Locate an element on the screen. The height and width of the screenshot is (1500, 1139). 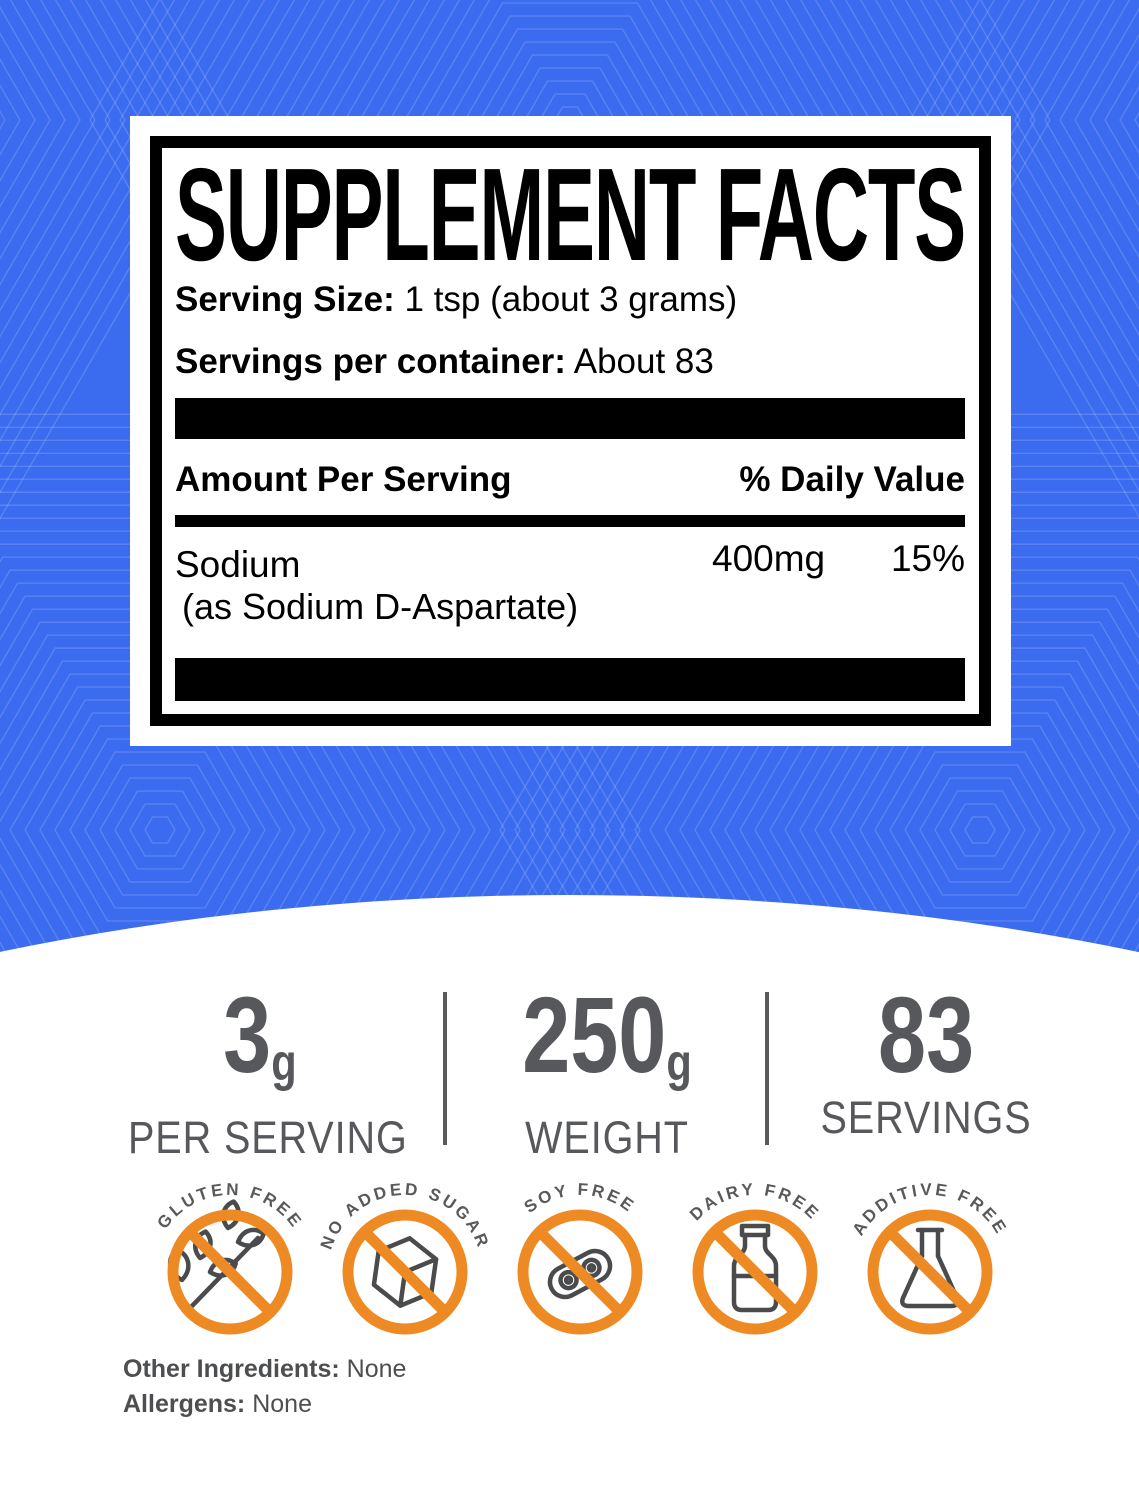
divider-bar-thin is located at coordinates (570, 521).